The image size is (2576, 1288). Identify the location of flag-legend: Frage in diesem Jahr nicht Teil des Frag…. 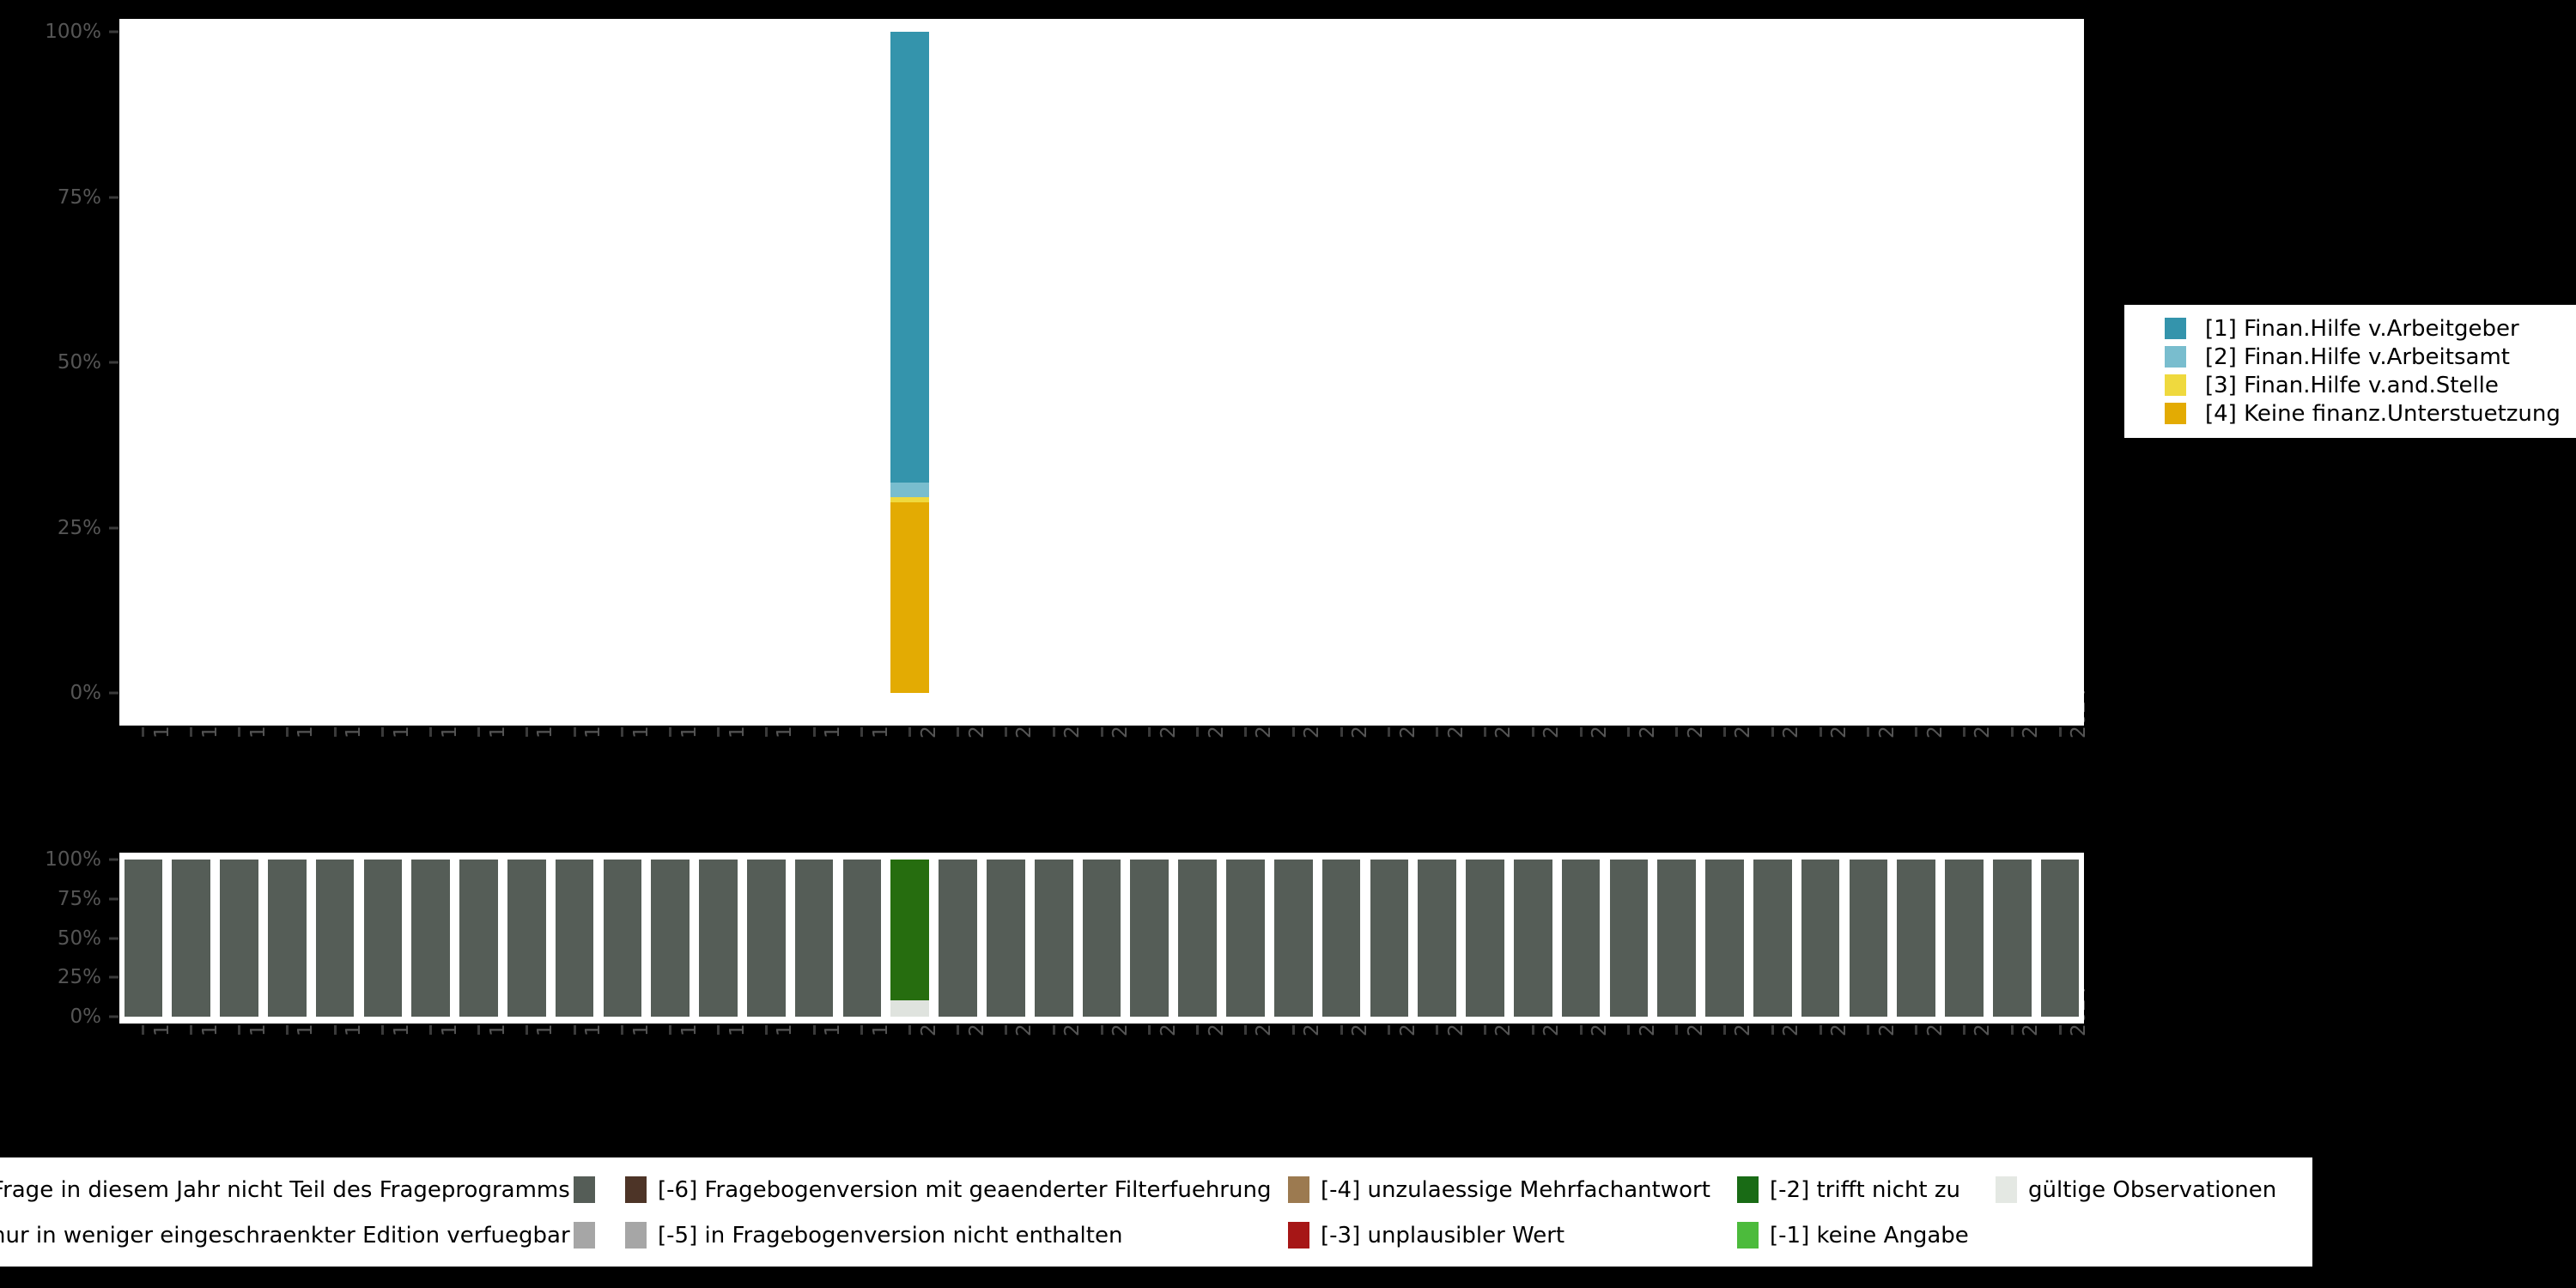
(1156, 1212).